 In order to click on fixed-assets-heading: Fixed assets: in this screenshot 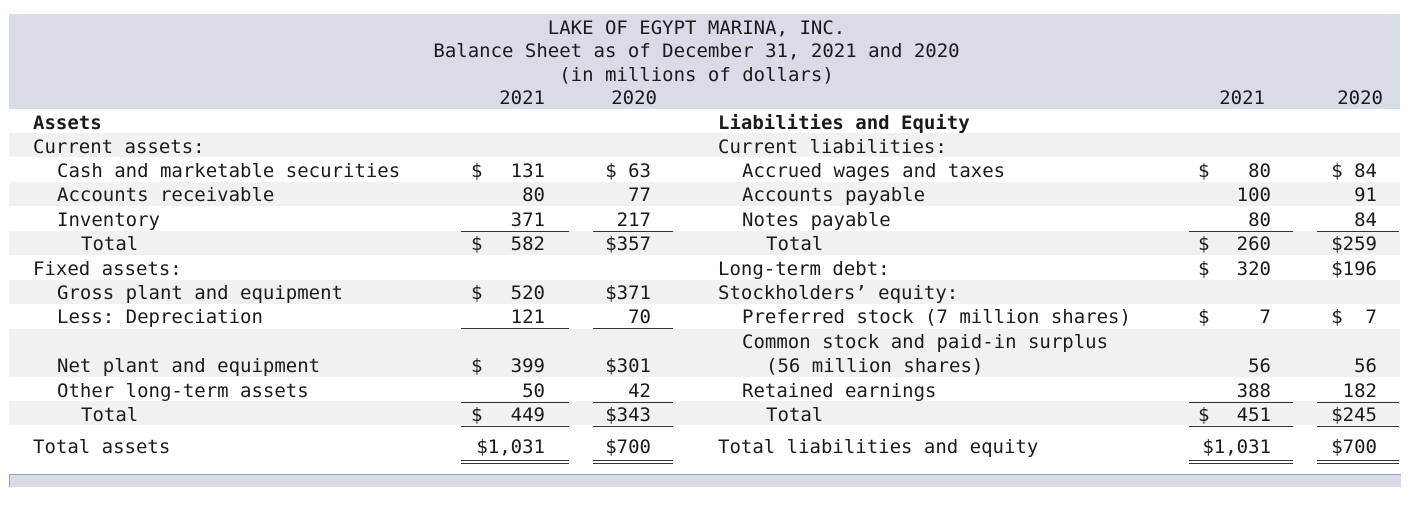, I will do `click(107, 269)`.